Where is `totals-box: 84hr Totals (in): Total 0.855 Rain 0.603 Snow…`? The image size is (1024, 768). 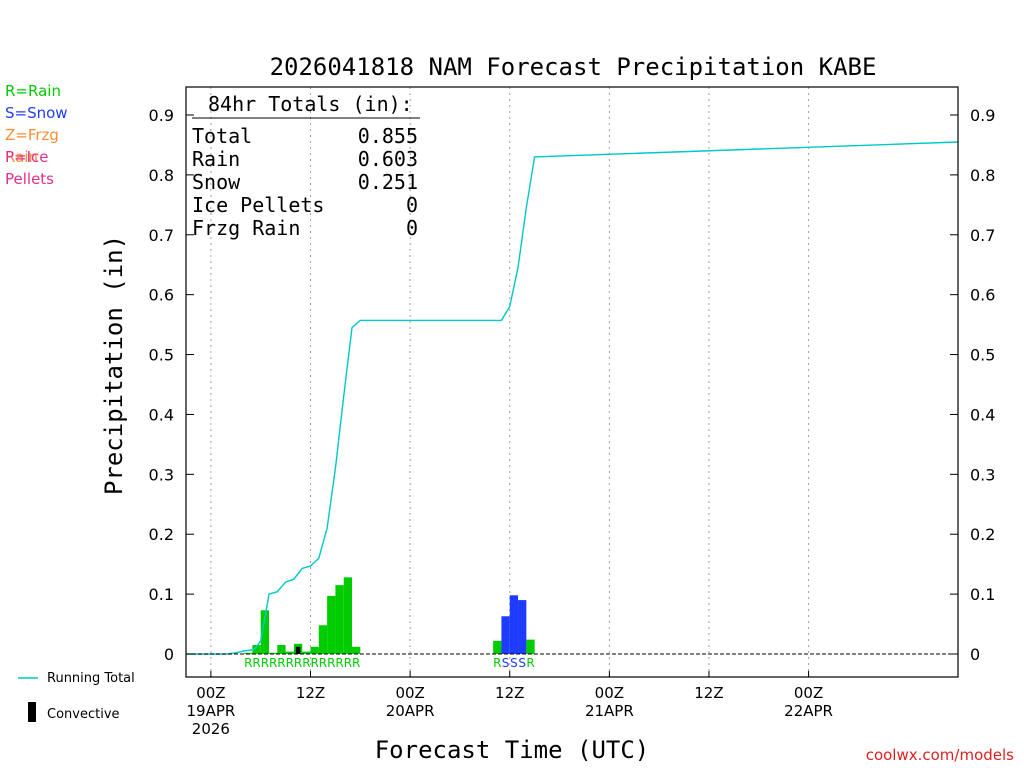 totals-box: 84hr Totals (in): Total 0.855 Rain 0.603 Snow… is located at coordinates (306, 166).